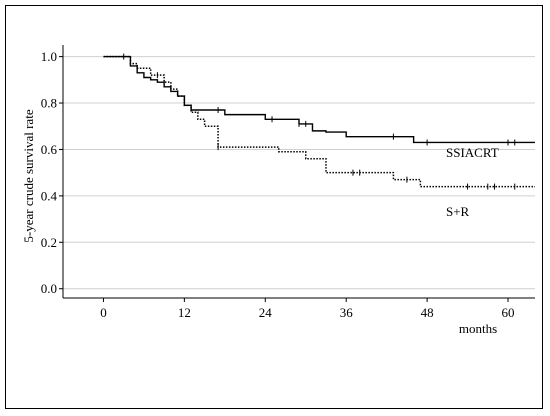 The width and height of the screenshot is (550, 416). I want to click on series-label-s-plus-r: S+R, so click(458, 211).